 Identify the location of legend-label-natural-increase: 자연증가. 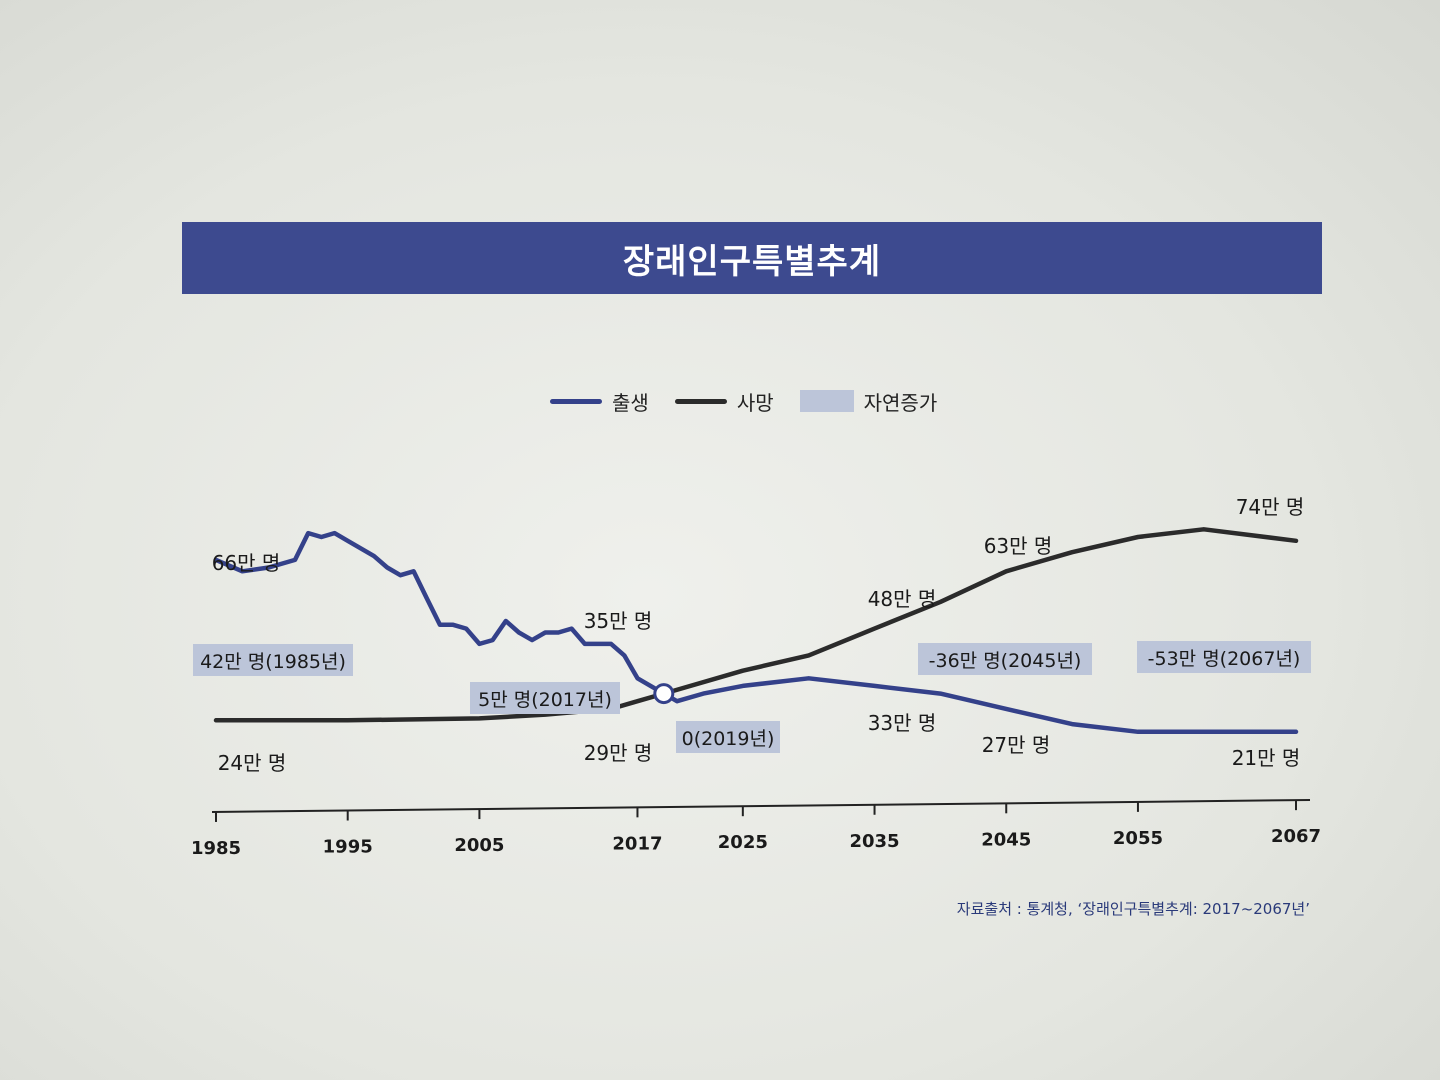
(900, 402).